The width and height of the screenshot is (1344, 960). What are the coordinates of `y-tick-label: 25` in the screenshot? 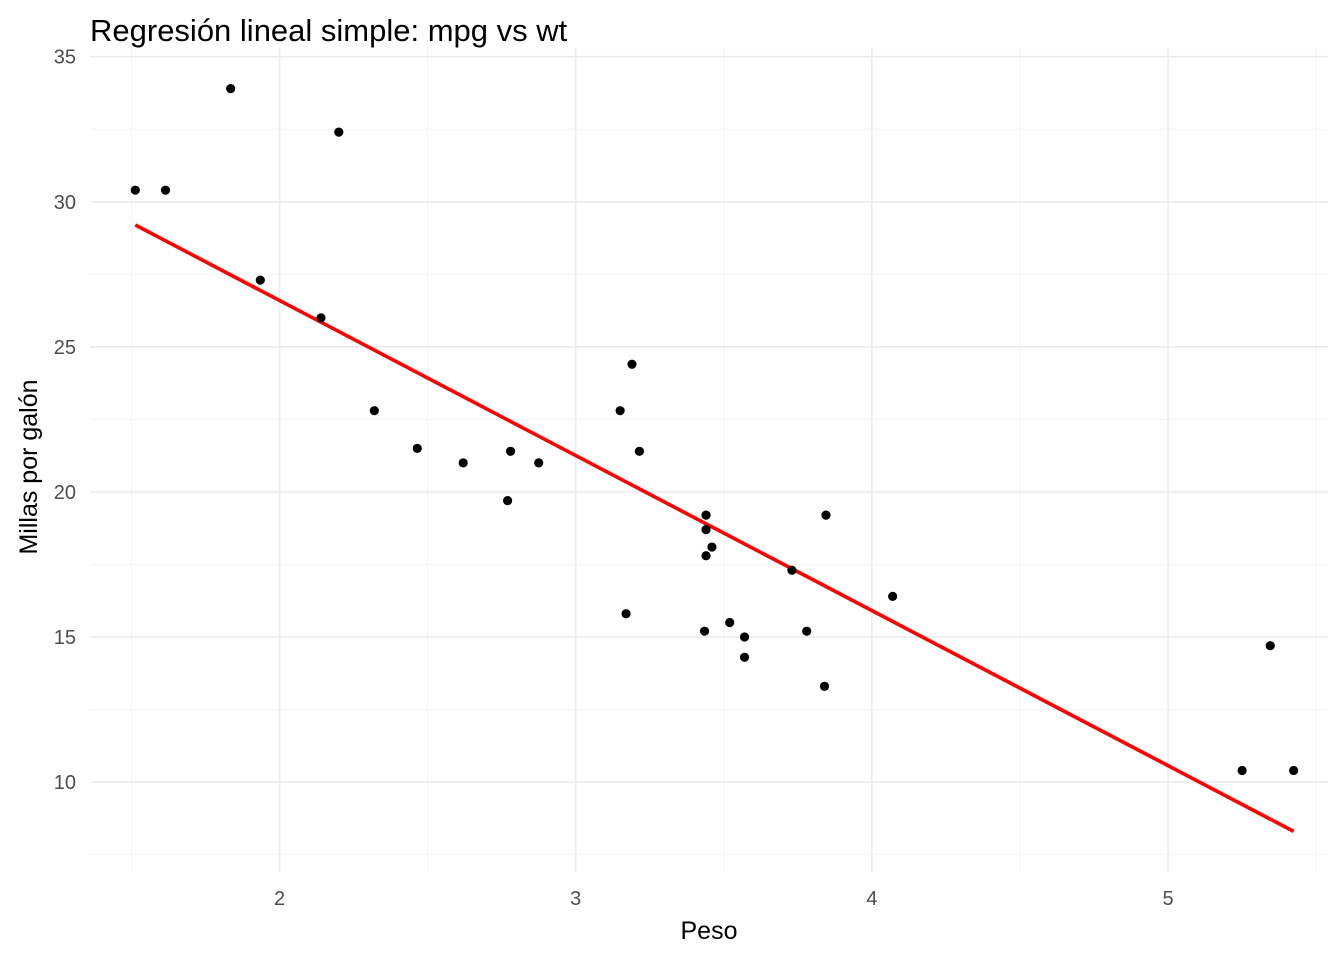 It's located at (65, 348).